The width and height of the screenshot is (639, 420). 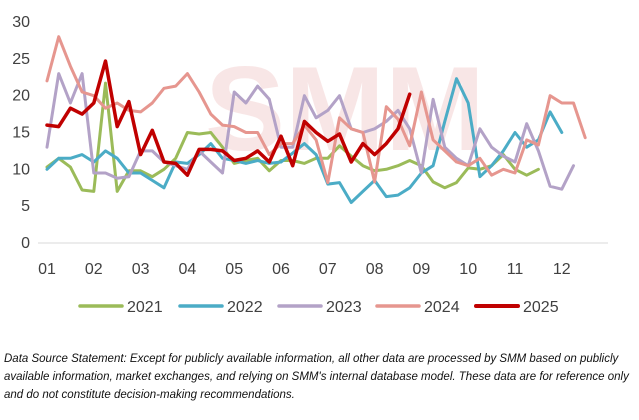 I want to click on chart-legend: 2021 2022 2023 2024 2025, so click(x=318, y=307).